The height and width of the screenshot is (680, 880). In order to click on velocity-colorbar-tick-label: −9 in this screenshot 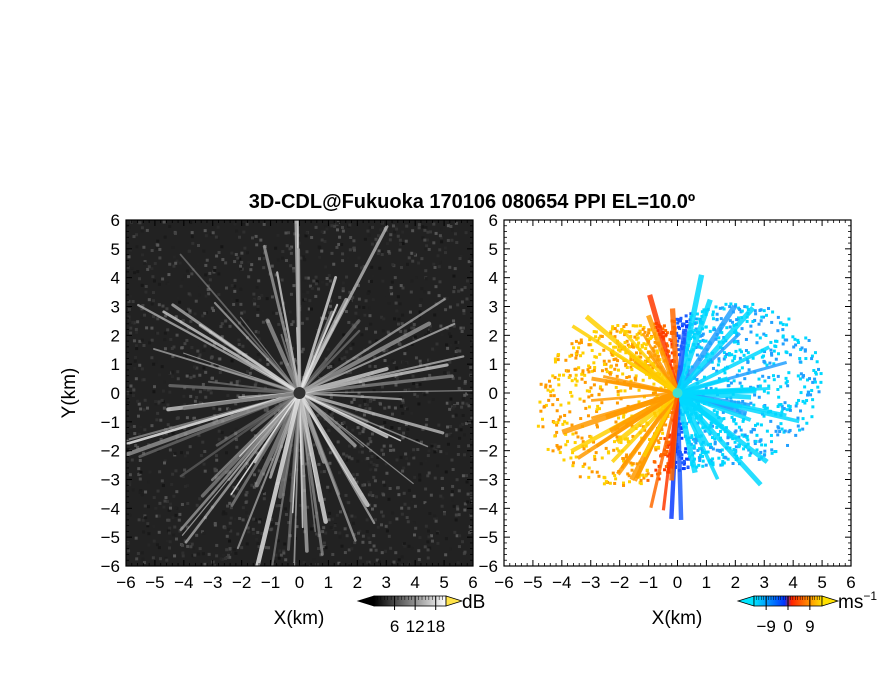, I will do `click(765, 626)`.